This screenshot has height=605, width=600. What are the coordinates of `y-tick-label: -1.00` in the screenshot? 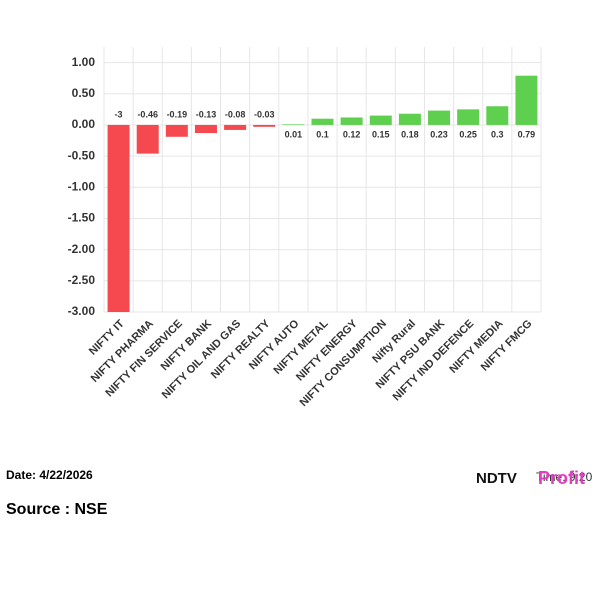 It's located at (82, 186).